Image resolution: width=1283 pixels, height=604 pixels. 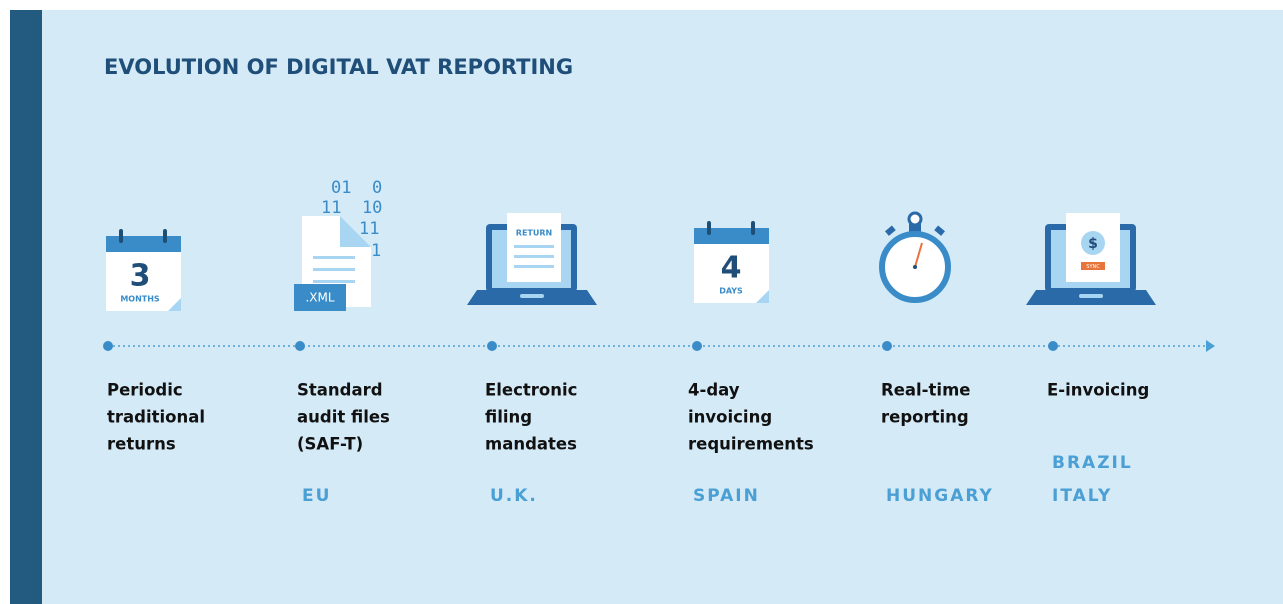 What do you see at coordinates (940, 496) in the screenshot?
I see `region-label: HUNGARY` at bounding box center [940, 496].